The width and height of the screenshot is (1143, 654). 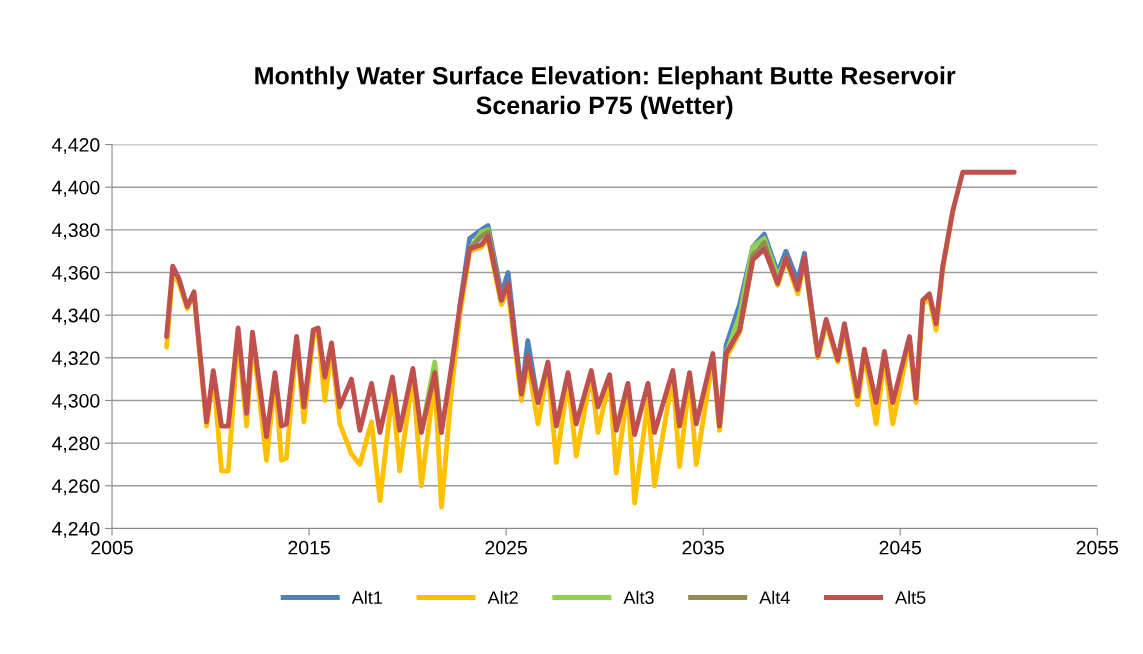 What do you see at coordinates (76, 274) in the screenshot?
I see `y-tick-label: 4,360` at bounding box center [76, 274].